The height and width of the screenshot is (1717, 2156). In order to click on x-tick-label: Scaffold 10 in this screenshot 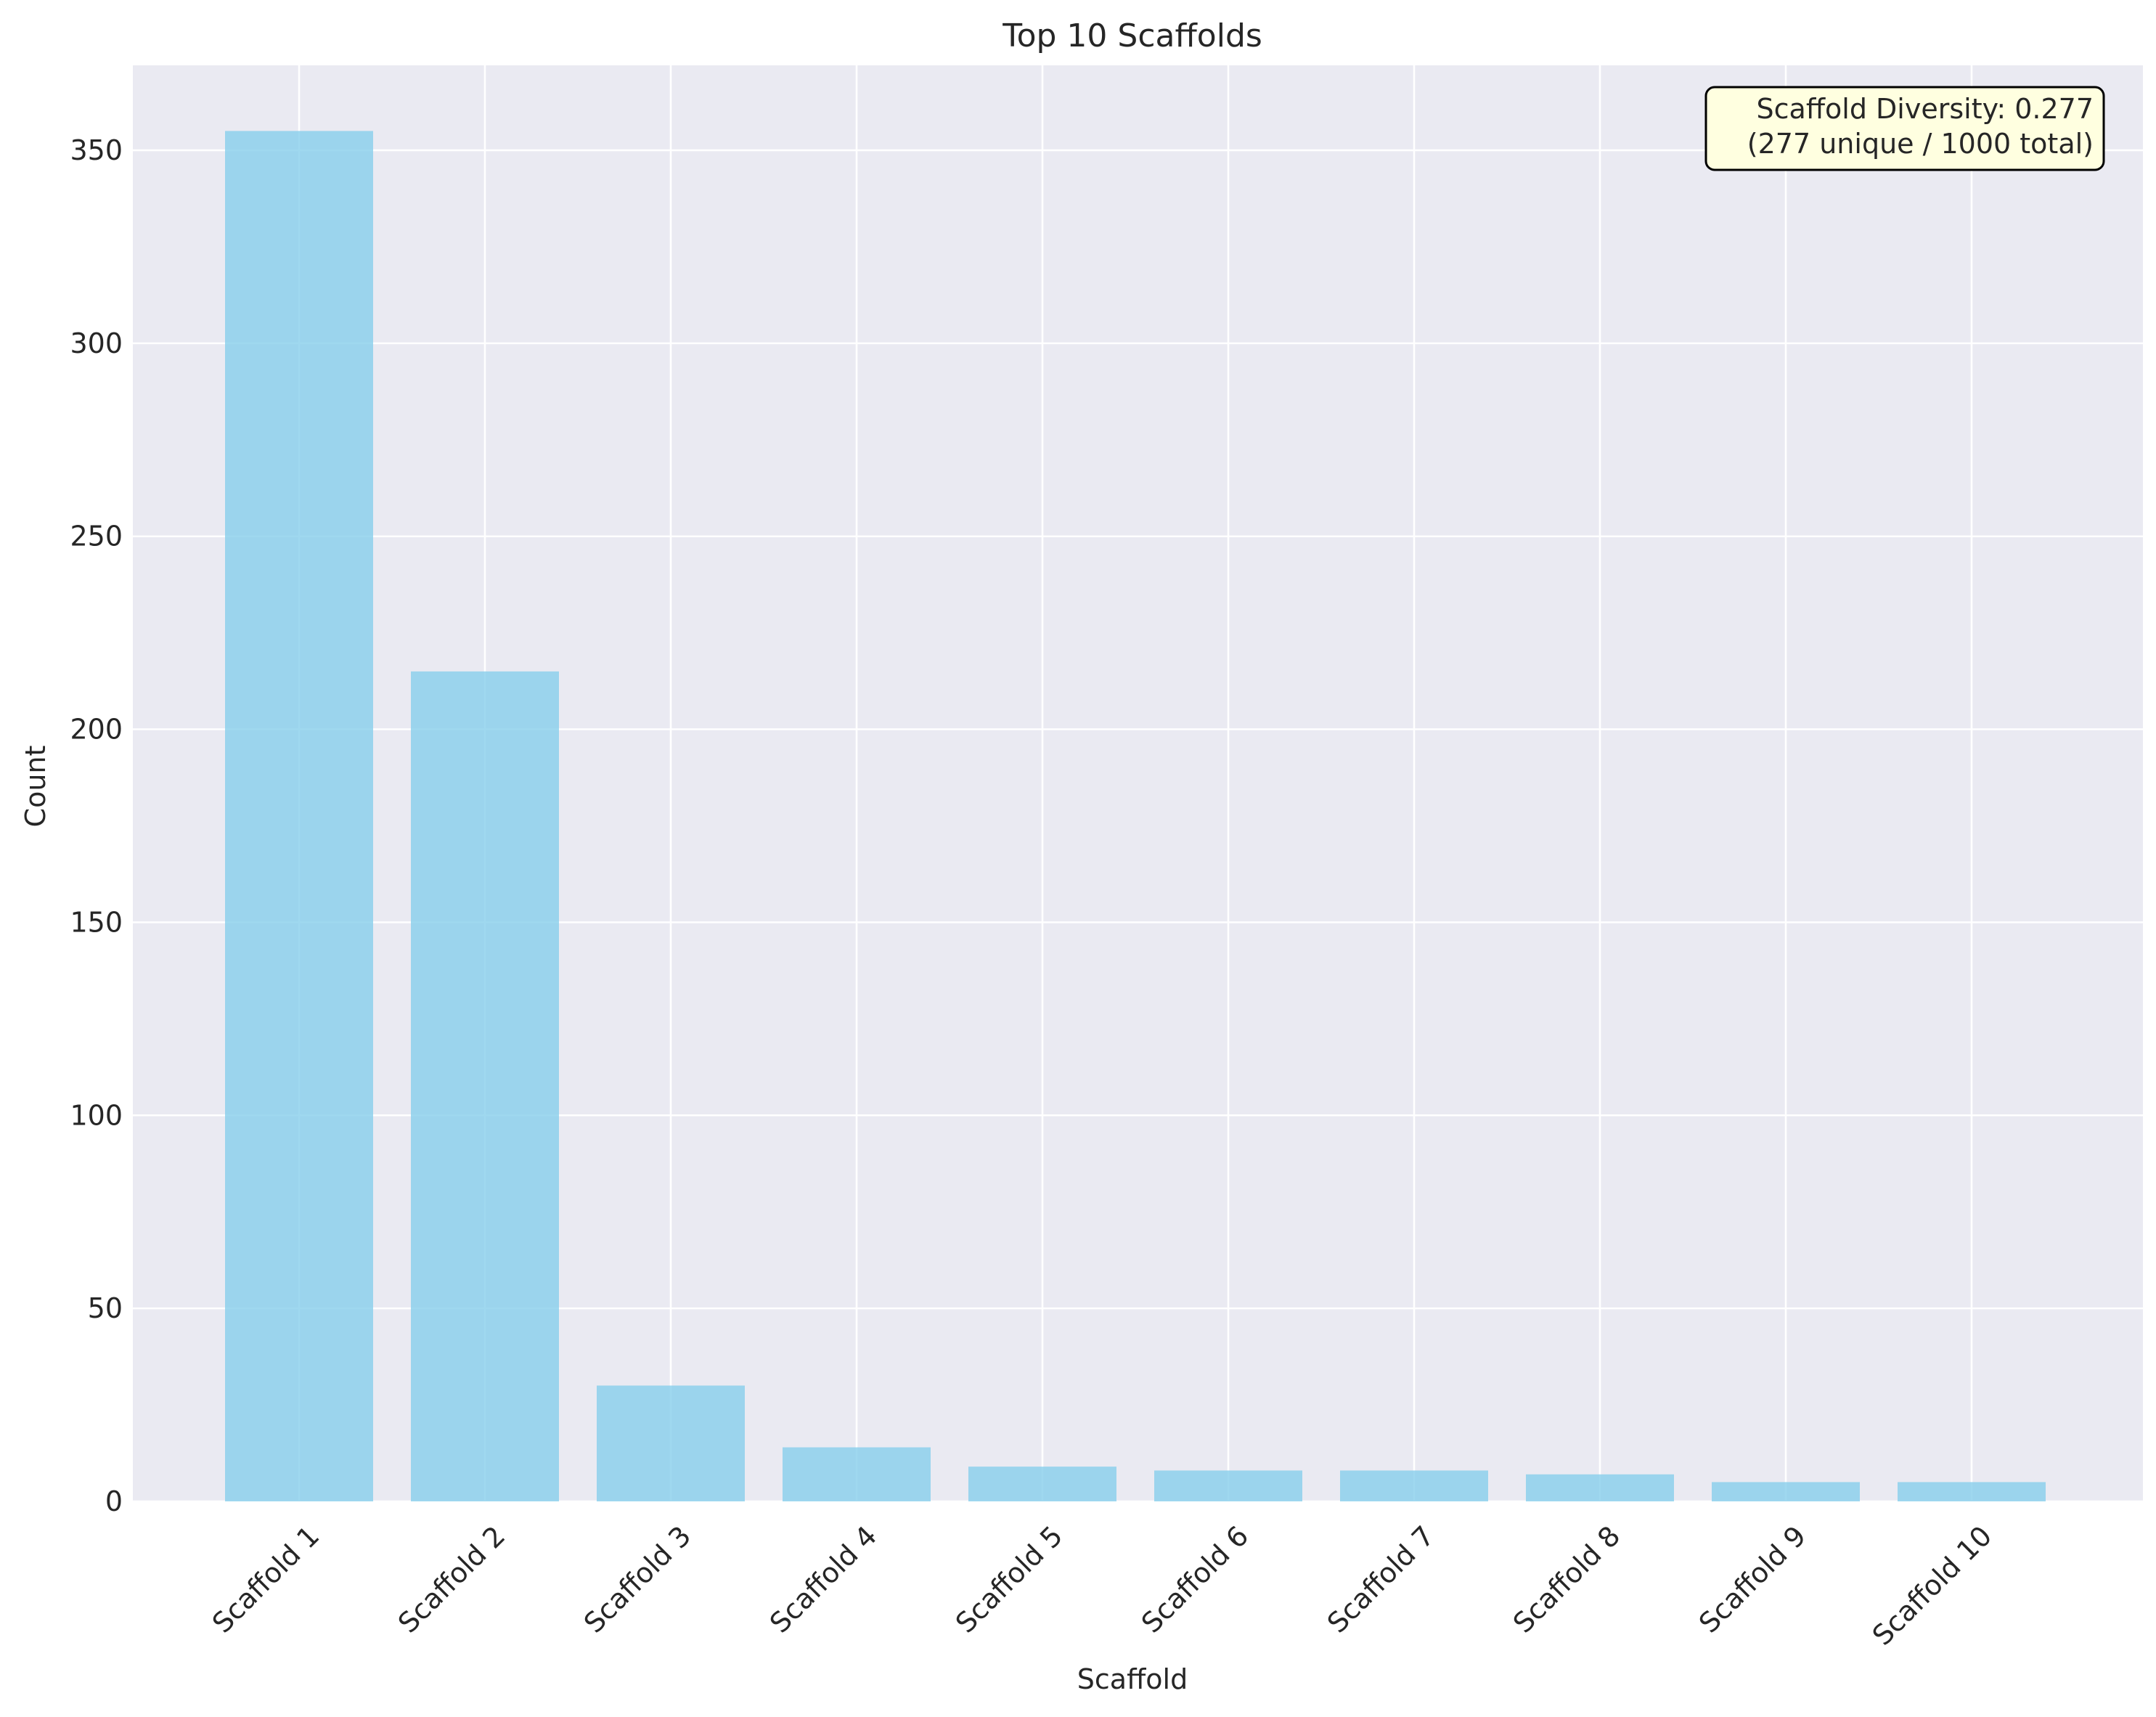, I will do `click(1932, 1586)`.